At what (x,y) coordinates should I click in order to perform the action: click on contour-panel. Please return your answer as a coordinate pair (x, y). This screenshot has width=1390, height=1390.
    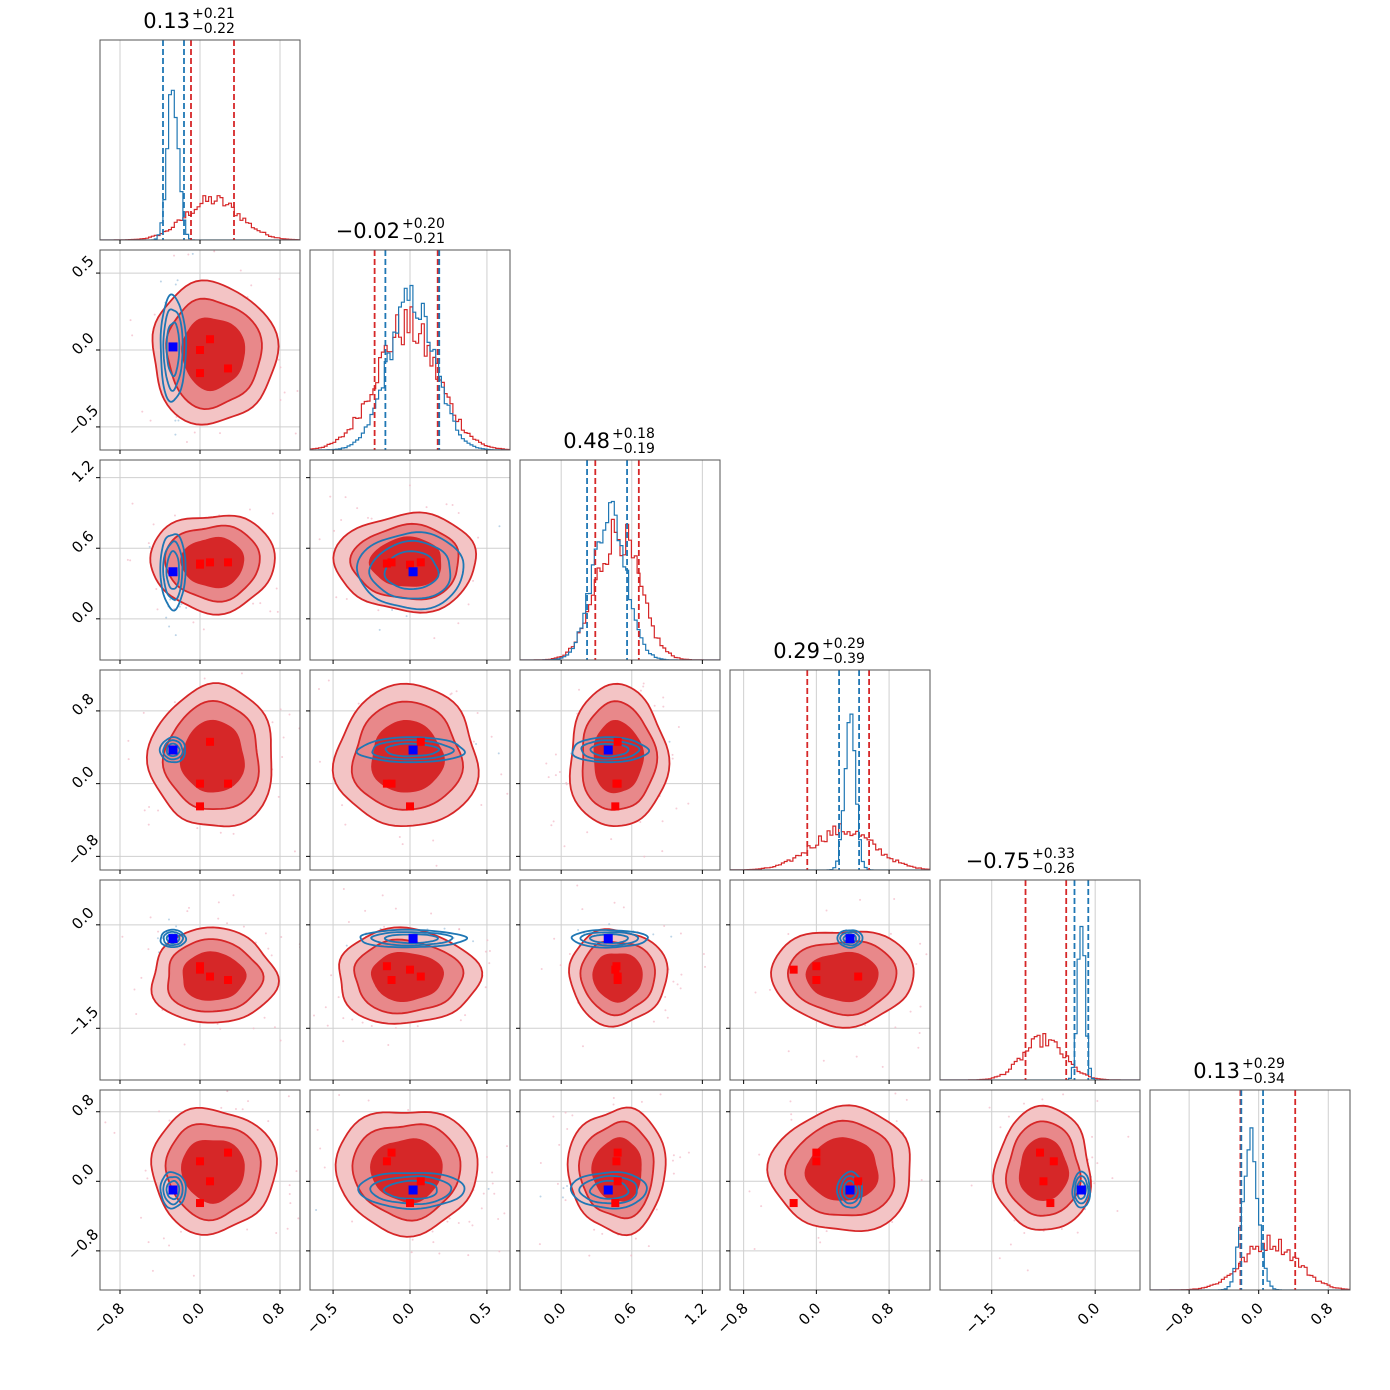
    Looking at the image, I should click on (200, 560).